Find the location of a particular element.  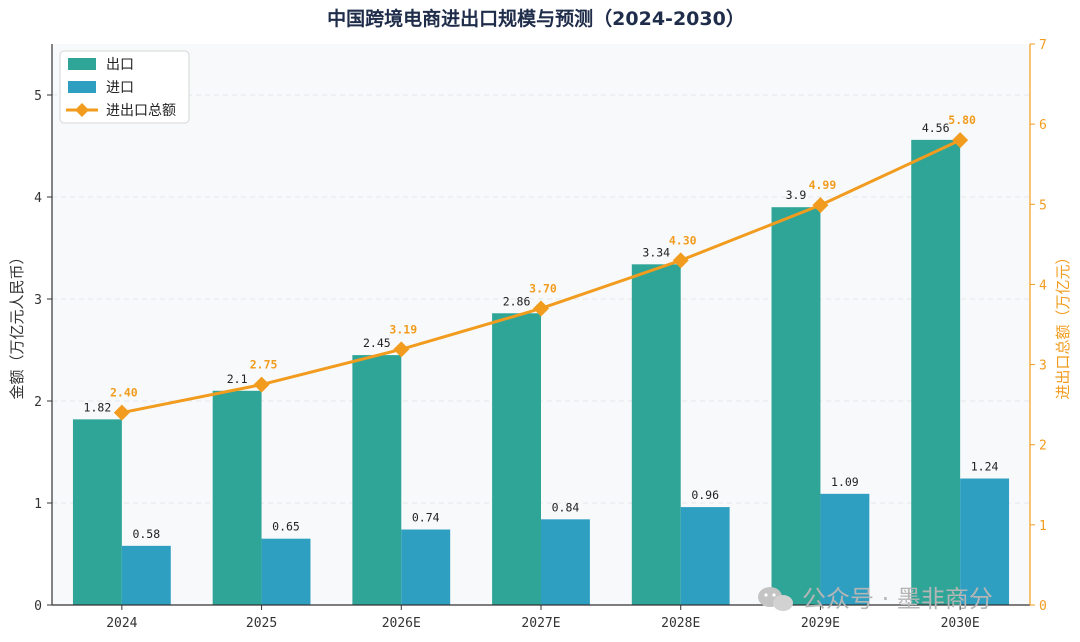

legend-label: 出口 is located at coordinates (120, 65).